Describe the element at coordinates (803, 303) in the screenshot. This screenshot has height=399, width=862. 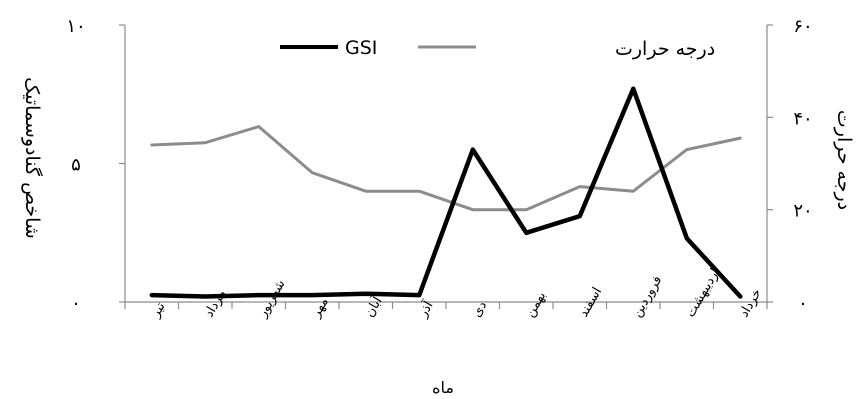
I see `y-tick-label-right: ۰` at that location.